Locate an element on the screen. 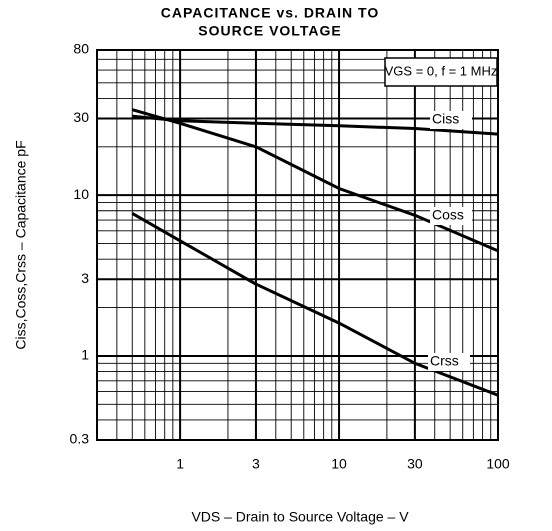 Image resolution: width=552 pixels, height=531 pixels. annotation-box is located at coordinates (441, 72).